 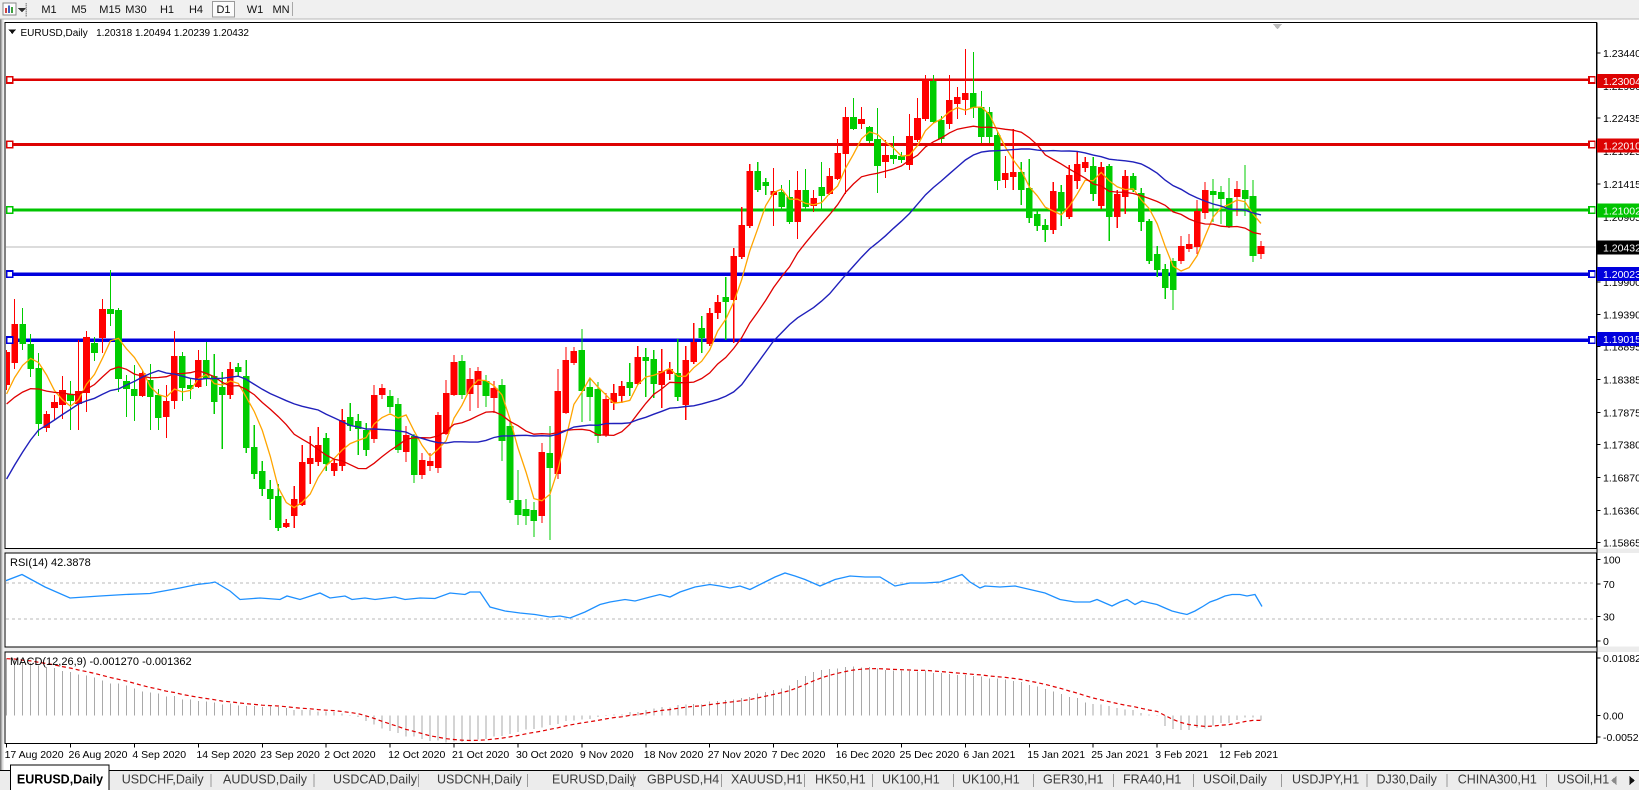 I want to click on svg-text: 26 Aug 2020, so click(x=98, y=755).